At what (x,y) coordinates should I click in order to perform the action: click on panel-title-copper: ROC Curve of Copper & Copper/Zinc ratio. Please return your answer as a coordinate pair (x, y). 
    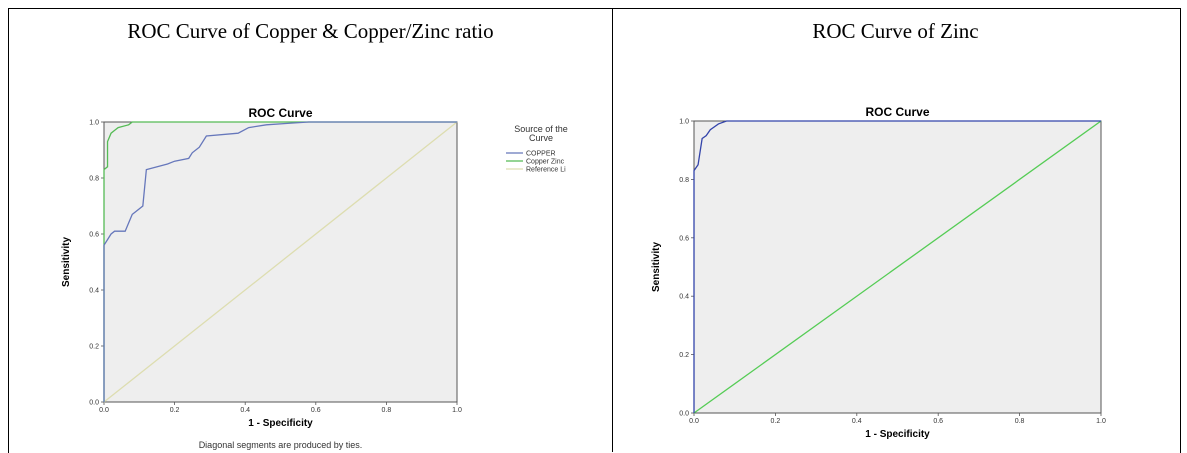
    Looking at the image, I should click on (310, 31).